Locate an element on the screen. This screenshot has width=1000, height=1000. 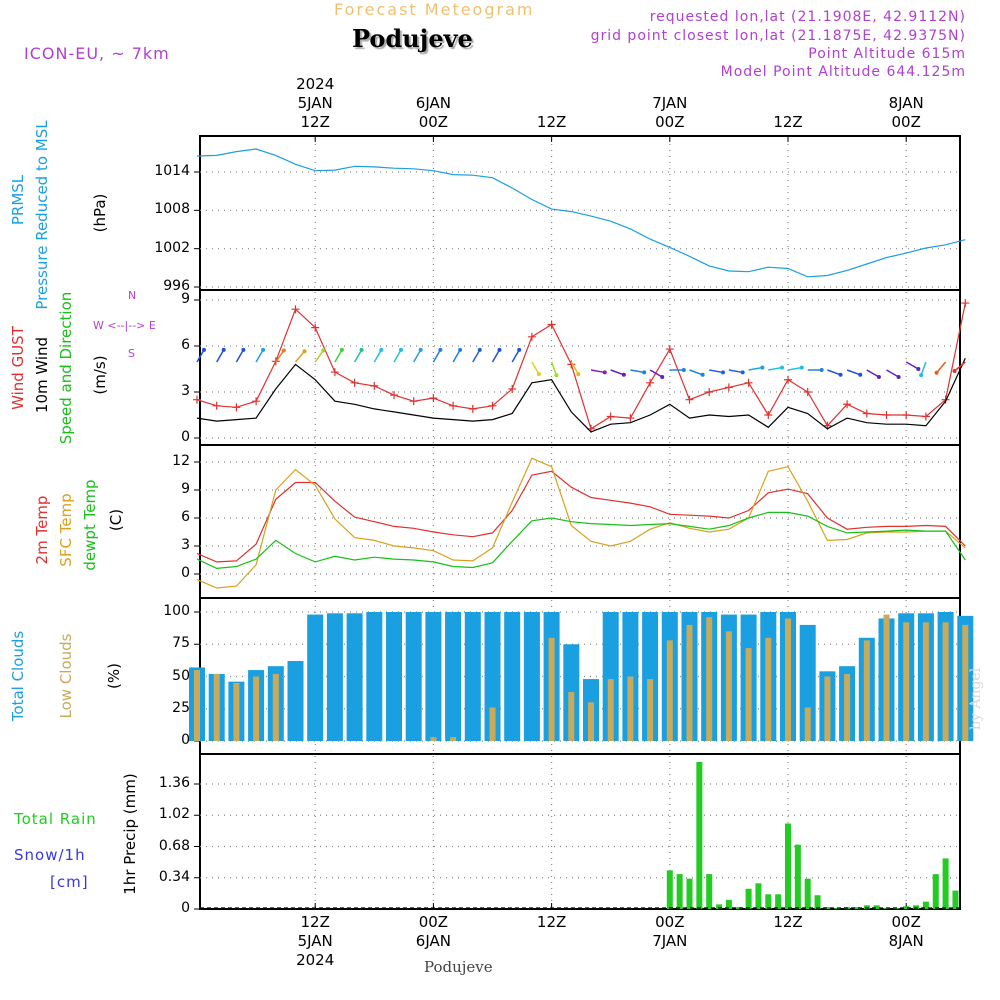
temperature-series-0-line is located at coordinates (581, 516).